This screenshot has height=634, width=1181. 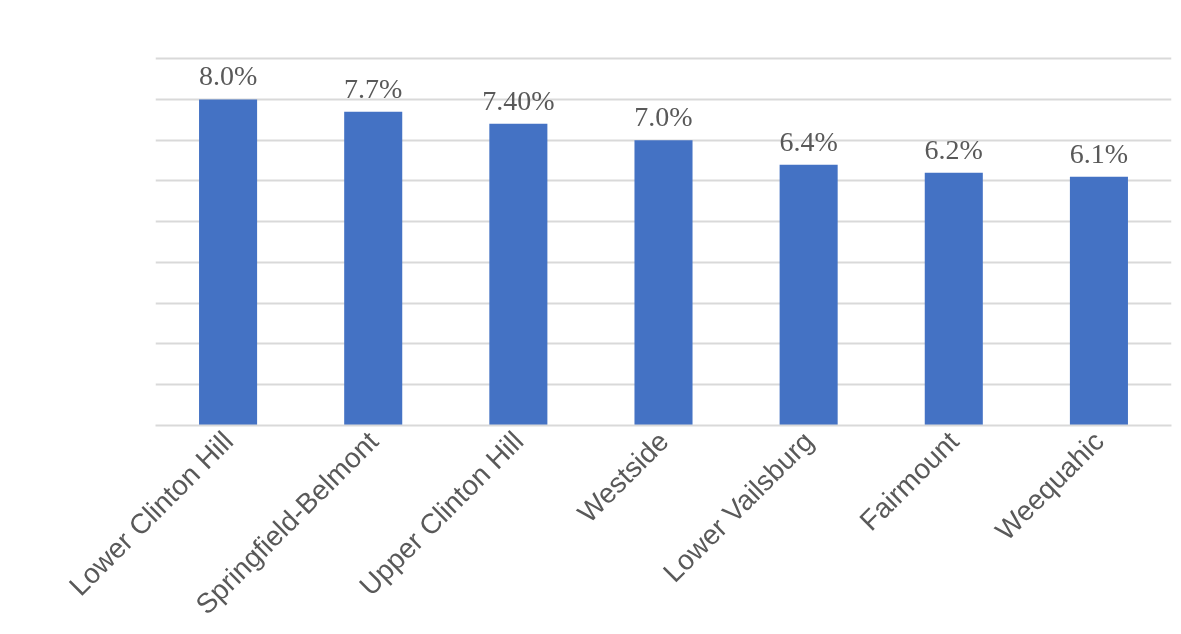 What do you see at coordinates (1099, 153) in the screenshot?
I see `data-label: 6.1%` at bounding box center [1099, 153].